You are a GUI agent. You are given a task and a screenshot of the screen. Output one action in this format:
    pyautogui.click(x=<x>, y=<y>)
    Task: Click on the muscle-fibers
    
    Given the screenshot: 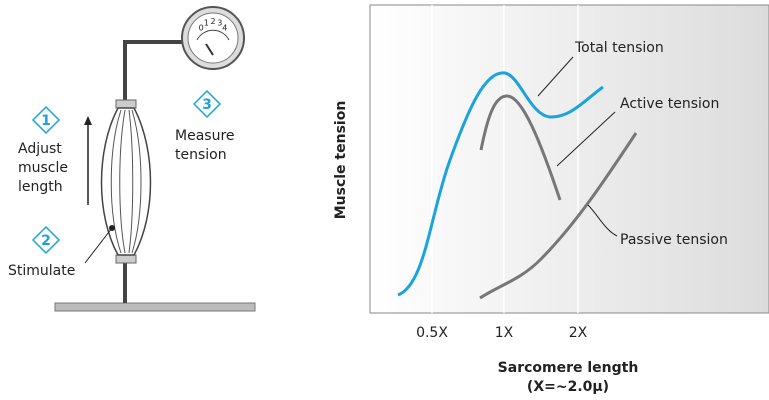 What is the action you would take?
    pyautogui.click(x=126, y=181)
    